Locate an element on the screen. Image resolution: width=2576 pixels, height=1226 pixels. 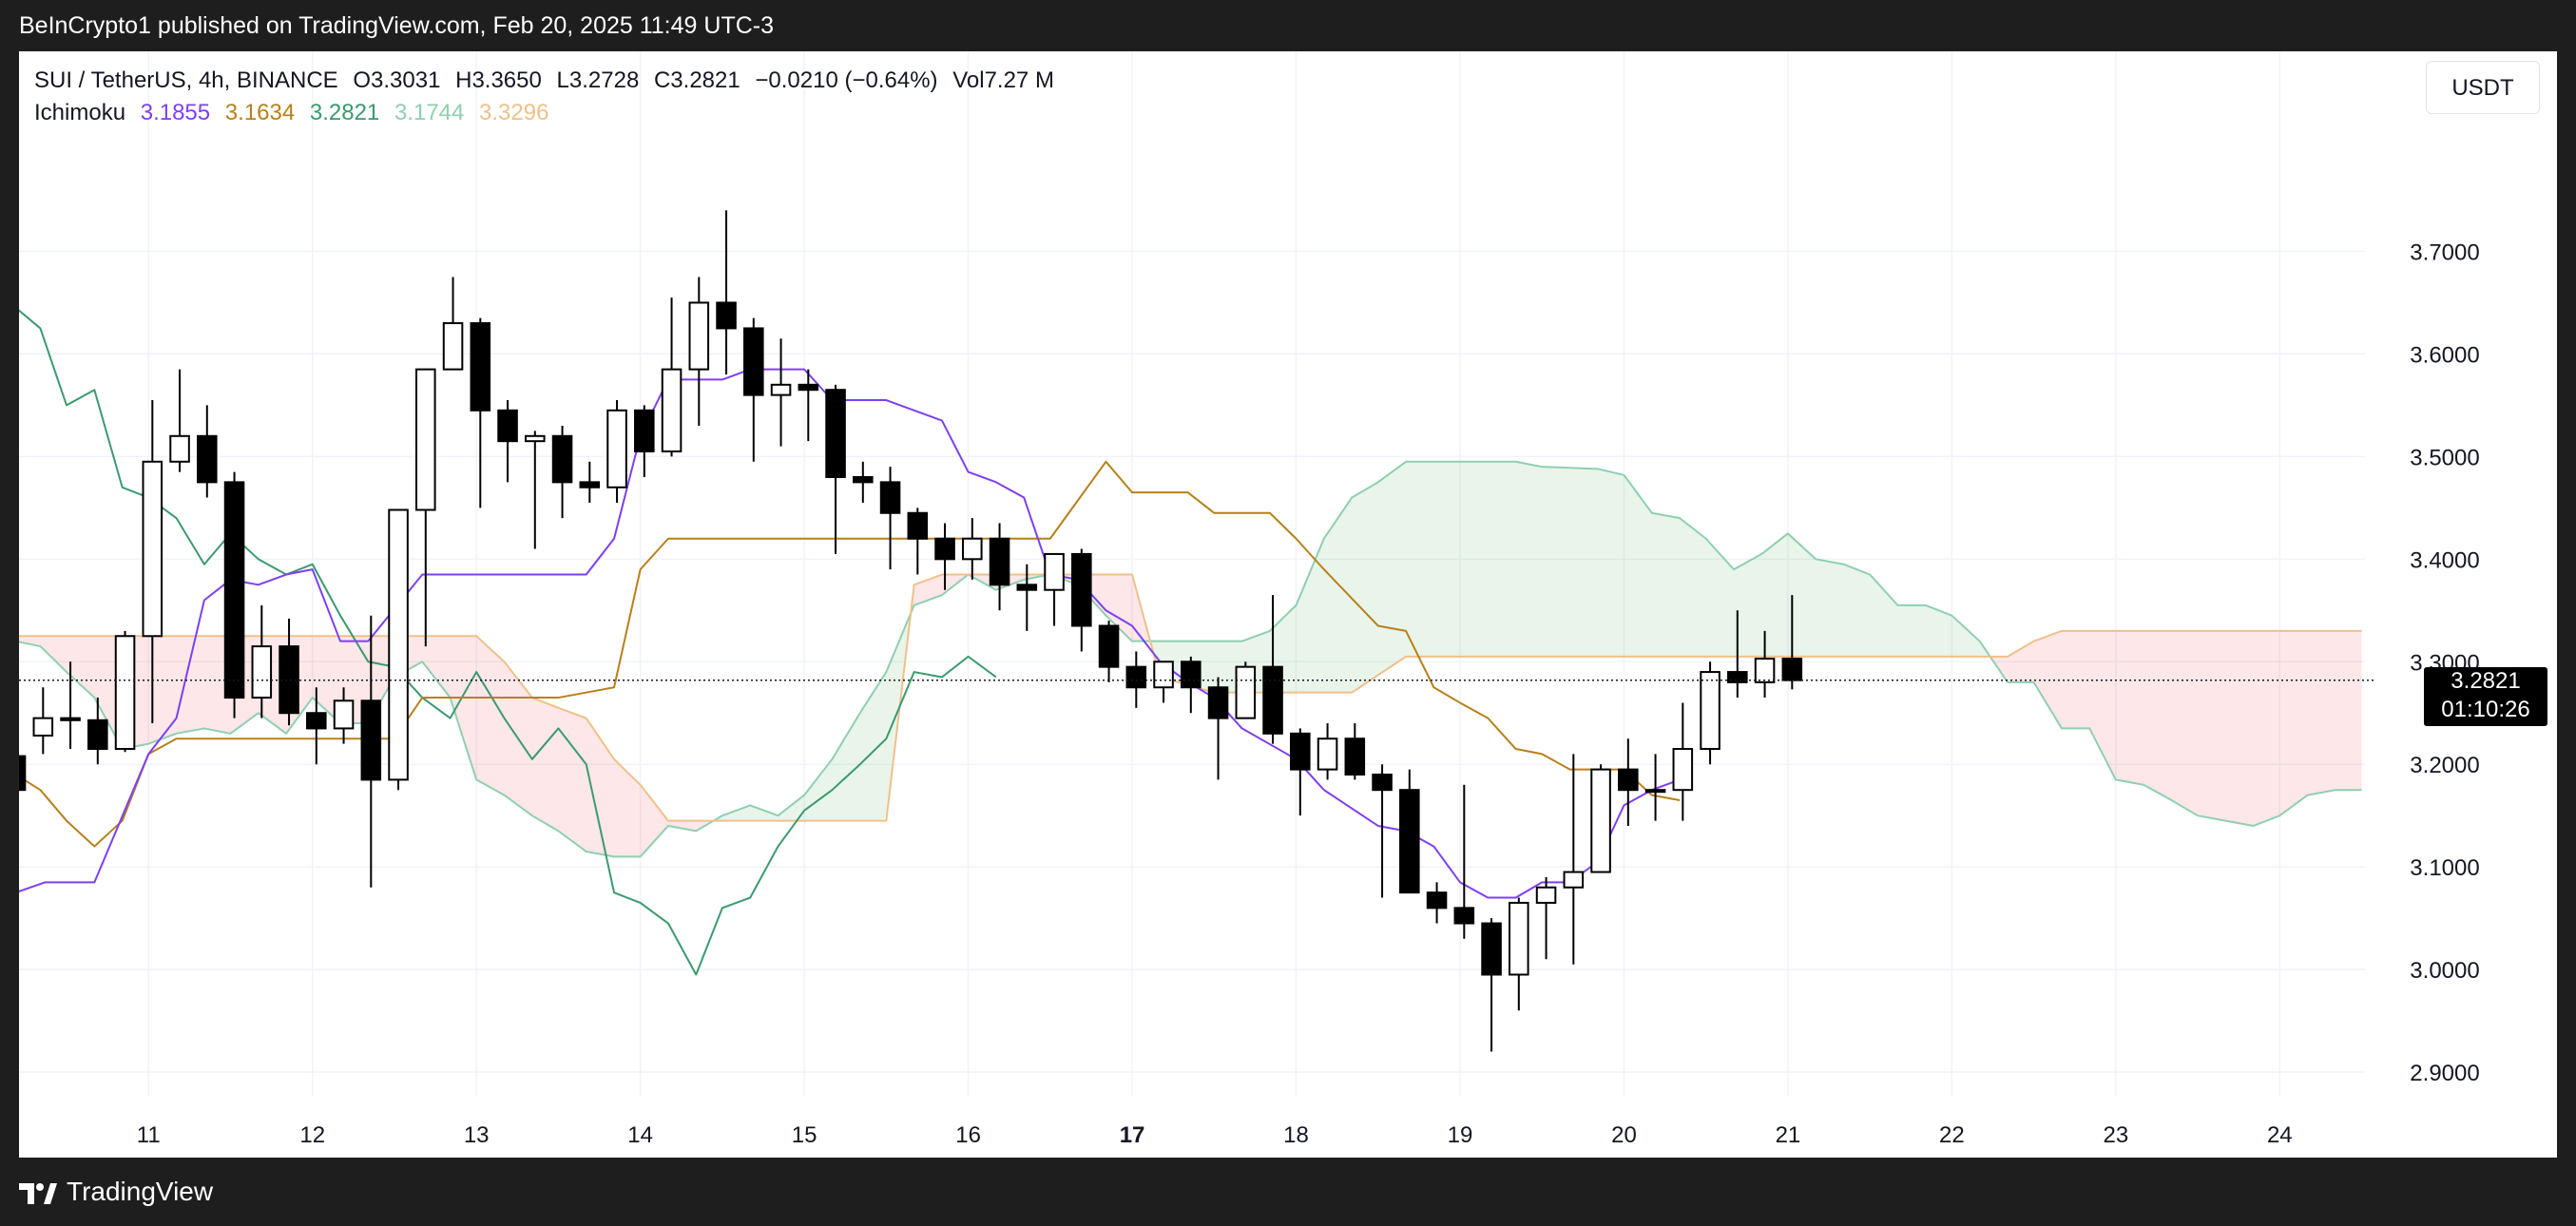
footer-brand: TradingView is located at coordinates (1288, 1192).